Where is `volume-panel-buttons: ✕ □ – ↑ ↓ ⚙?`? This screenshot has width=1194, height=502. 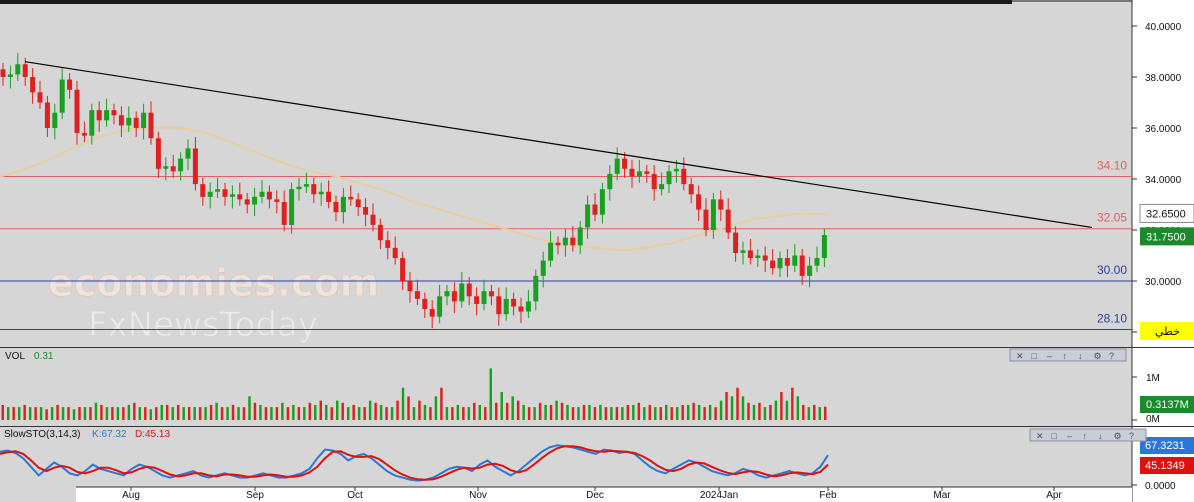 volume-panel-buttons: ✕ □ – ↑ ↓ ⚙? is located at coordinates (1068, 355).